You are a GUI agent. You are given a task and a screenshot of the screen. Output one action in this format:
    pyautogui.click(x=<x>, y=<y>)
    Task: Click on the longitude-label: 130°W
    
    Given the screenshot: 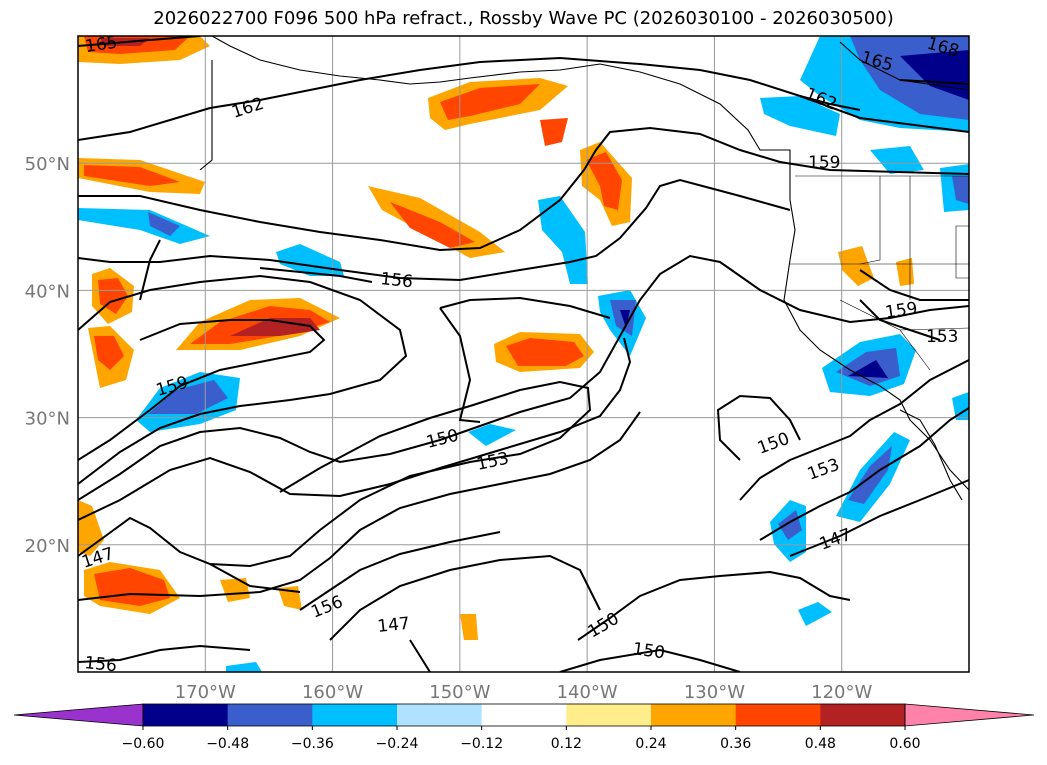 What is the action you would take?
    pyautogui.click(x=714, y=692)
    